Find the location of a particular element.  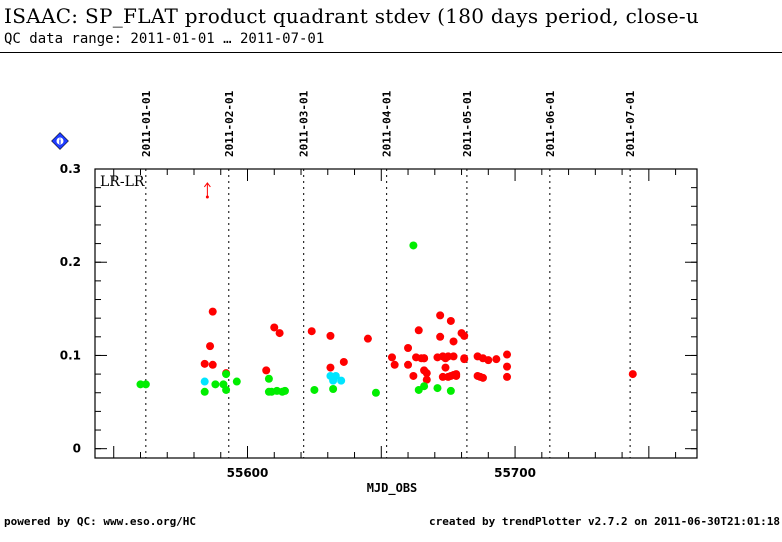

date-marker-label: 2011-03-01 is located at coordinates (304, 123).